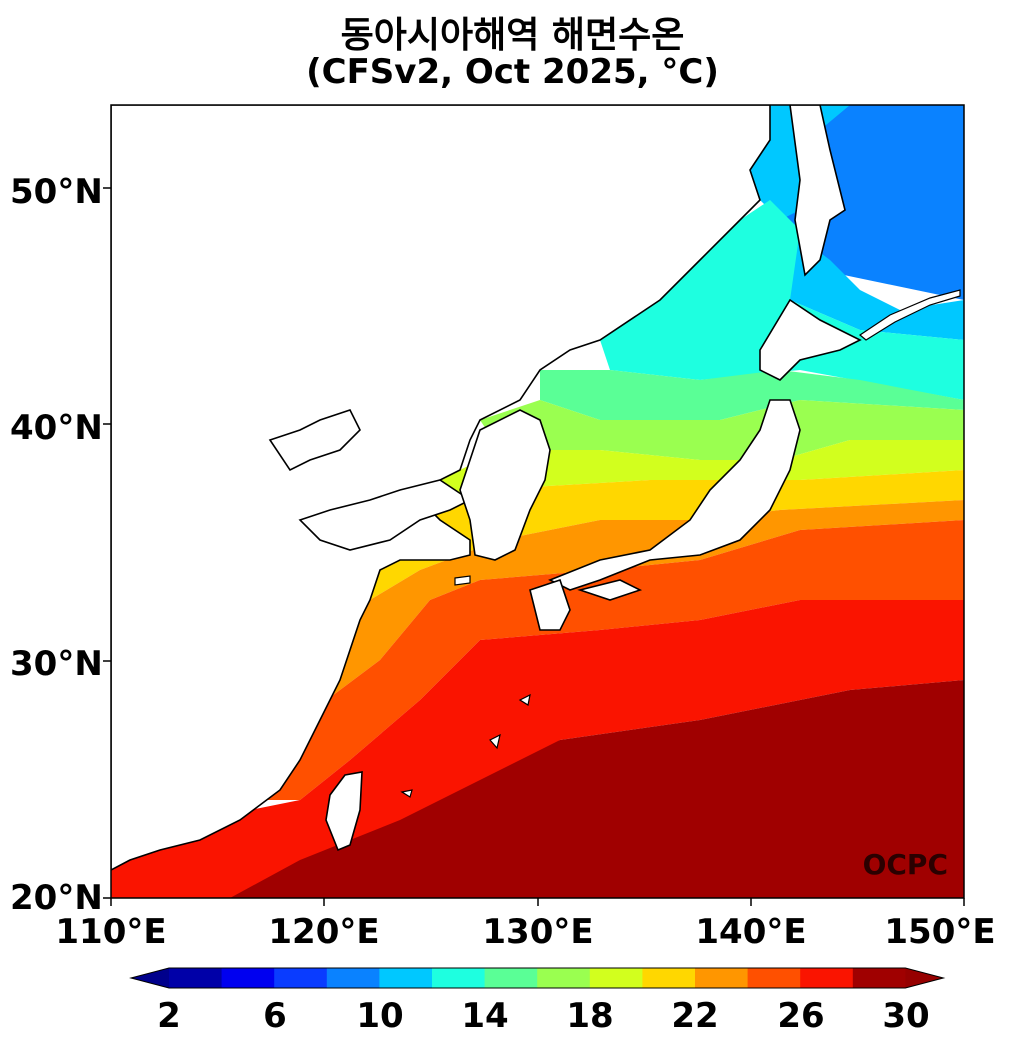 Image resolution: width=1025 pixels, height=1049 pixels. What do you see at coordinates (462, 580) in the screenshot?
I see `land-jeju` at bounding box center [462, 580].